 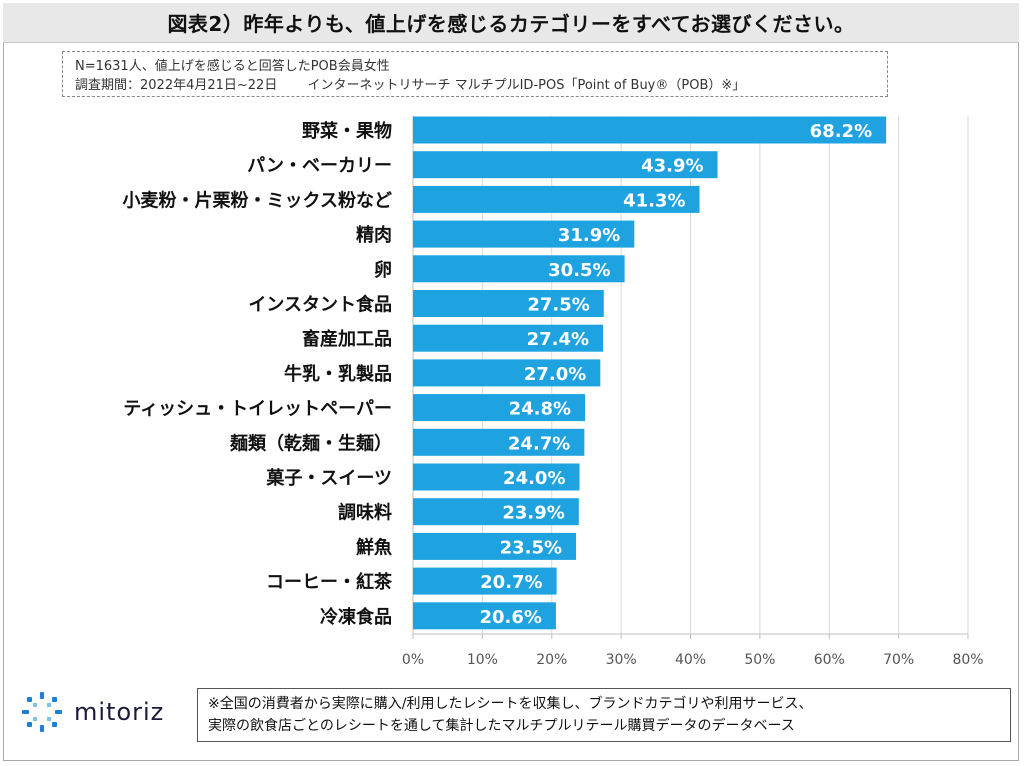 I want to click on logo-star-icon, so click(x=42, y=712).